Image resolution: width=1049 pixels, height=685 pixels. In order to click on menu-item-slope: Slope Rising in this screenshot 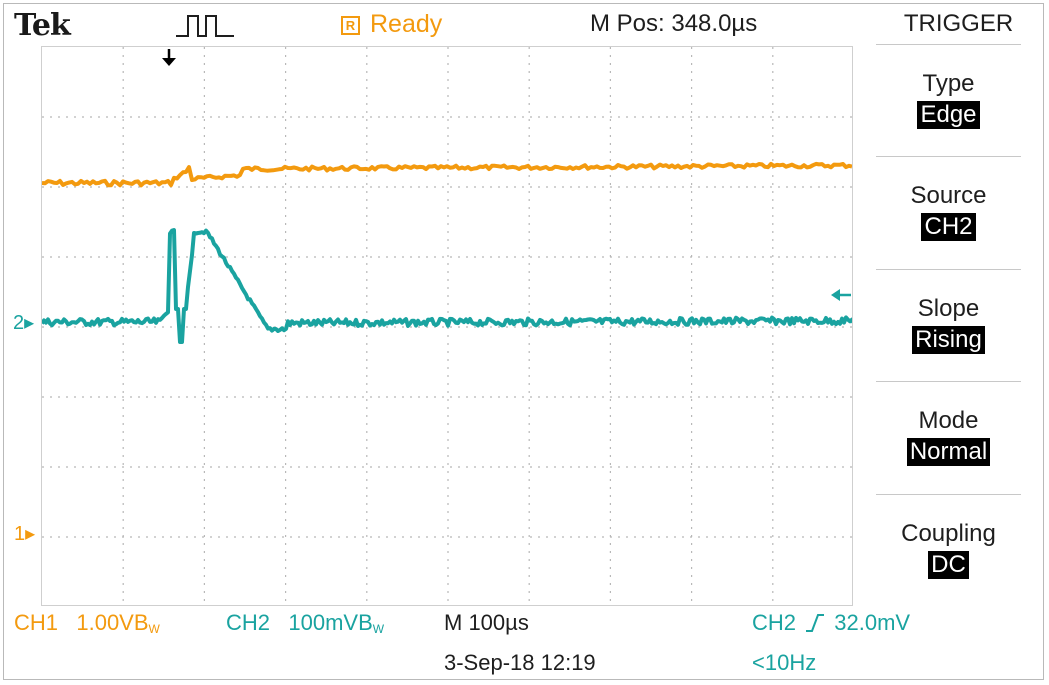, I will do `click(948, 324)`.